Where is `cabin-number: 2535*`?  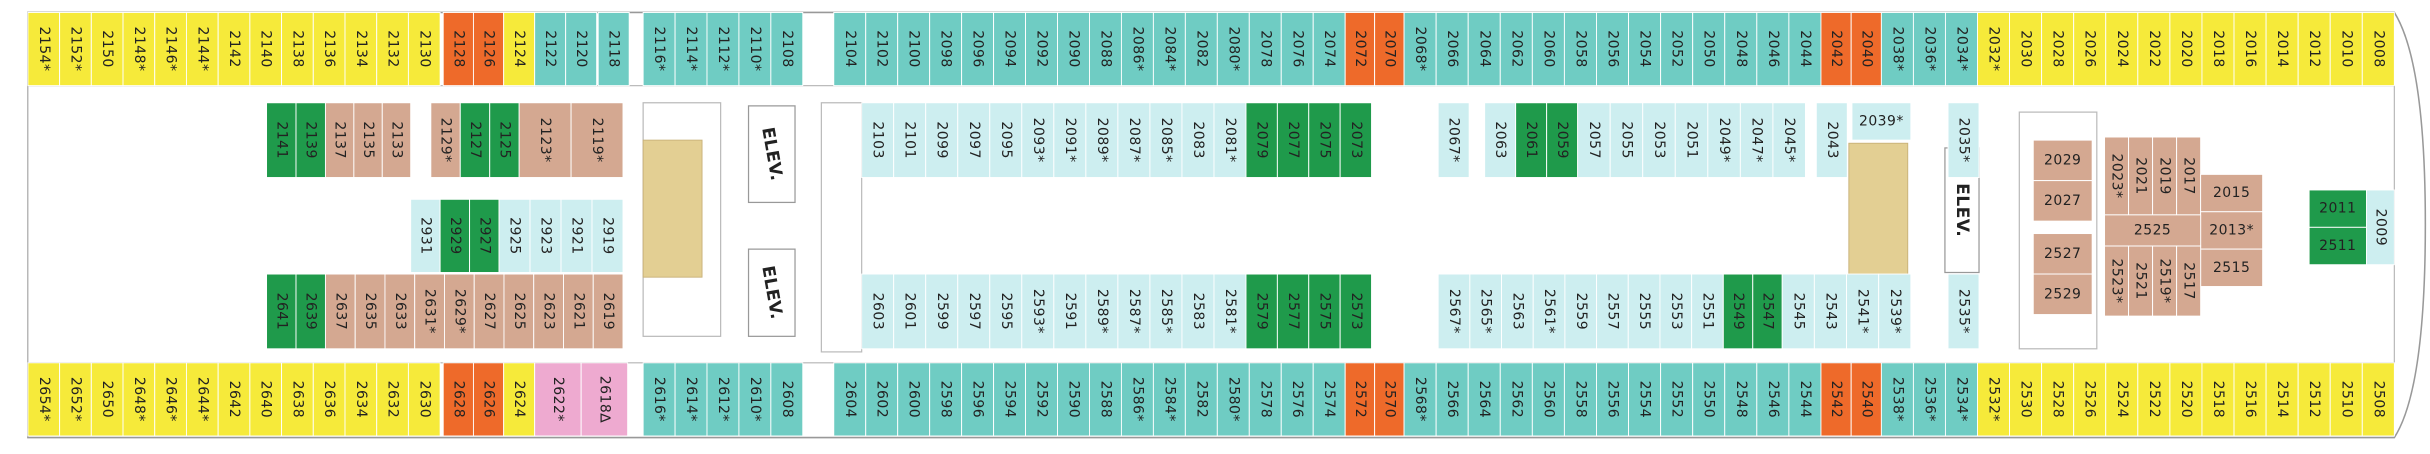 cabin-number: 2535* is located at coordinates (1964, 311).